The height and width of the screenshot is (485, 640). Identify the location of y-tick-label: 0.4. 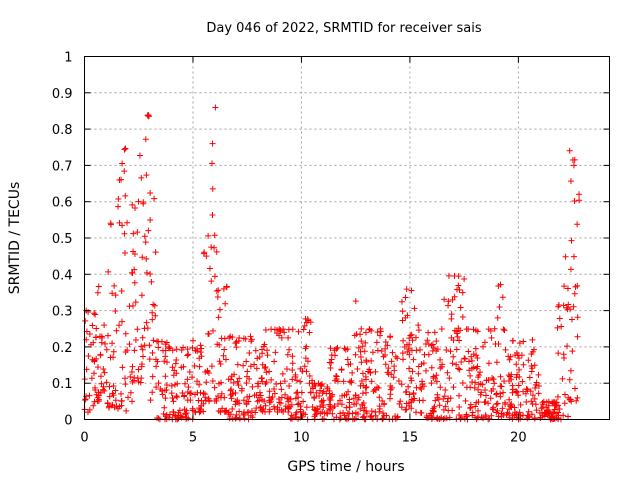
(62, 275).